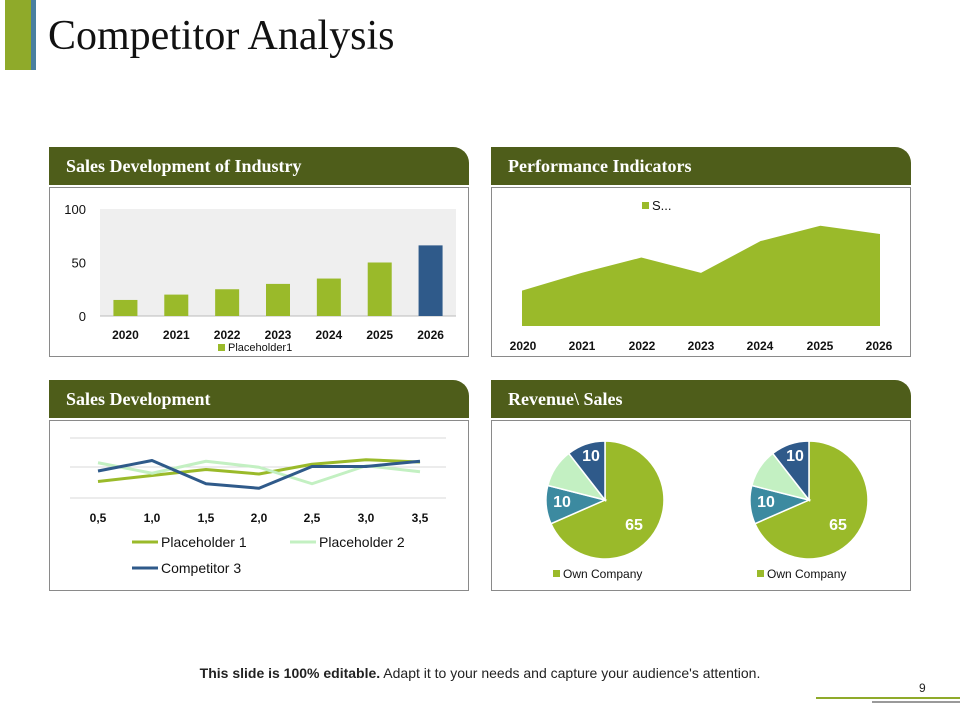  Describe the element at coordinates (176, 335) in the screenshot. I see `bar-x-tick: 2021` at that location.